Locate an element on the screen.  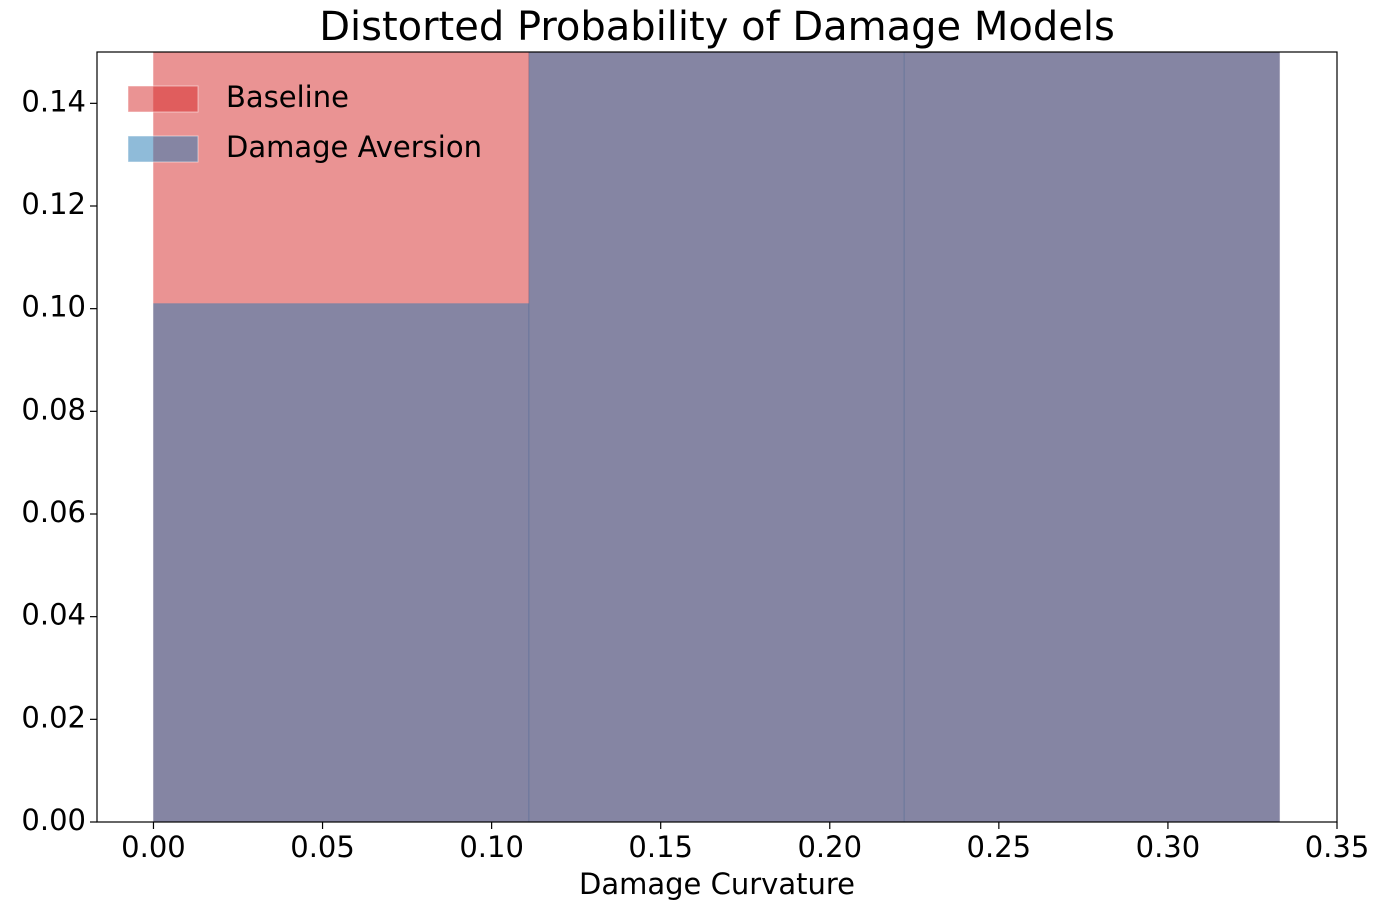
y-tick-label: 0.02 is located at coordinates (53, 717).